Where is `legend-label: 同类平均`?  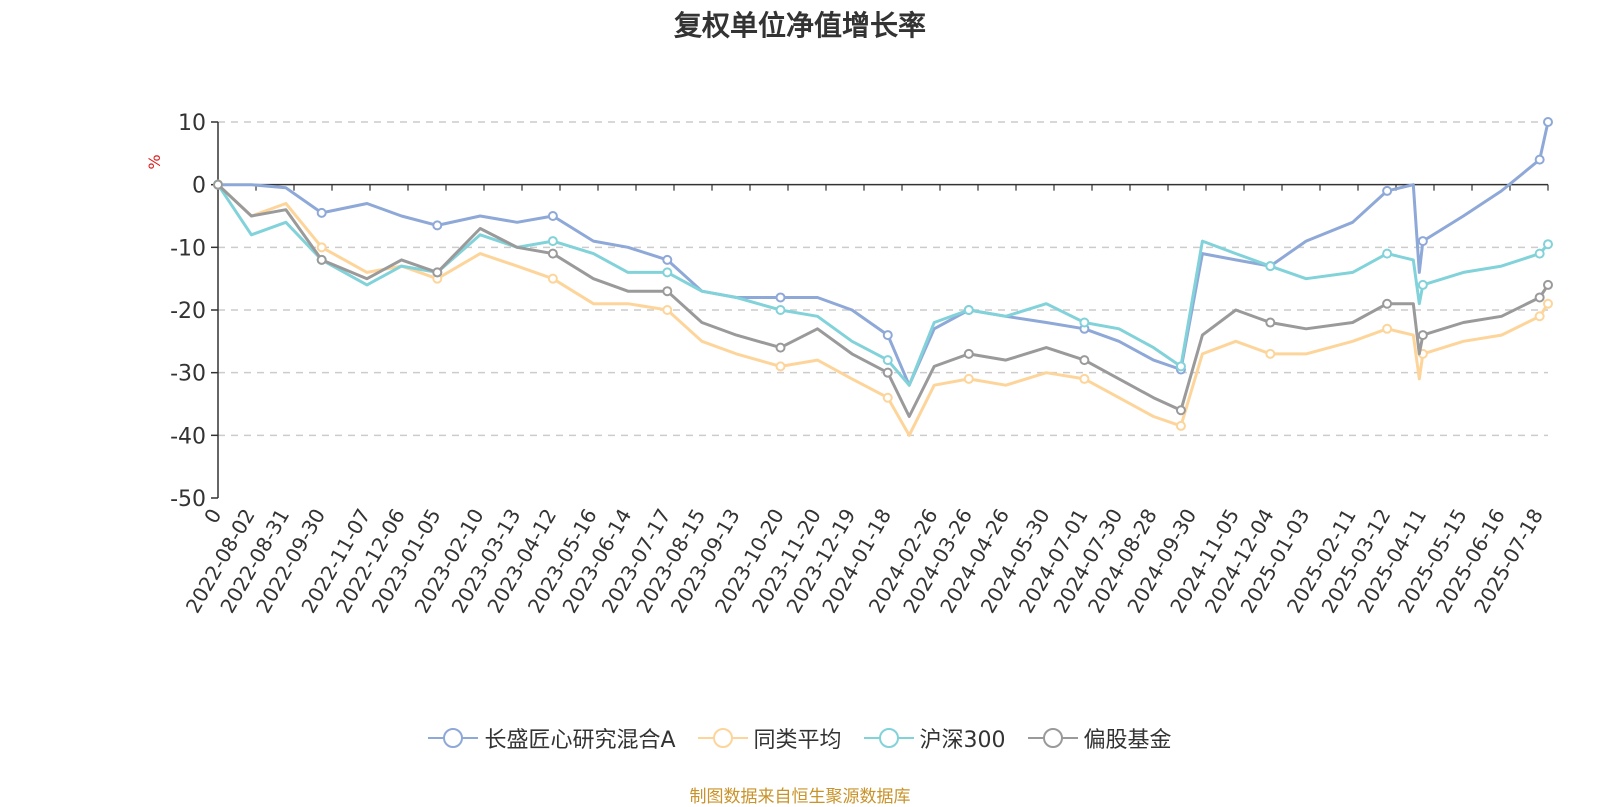
legend-label: 同类平均 is located at coordinates (797, 740).